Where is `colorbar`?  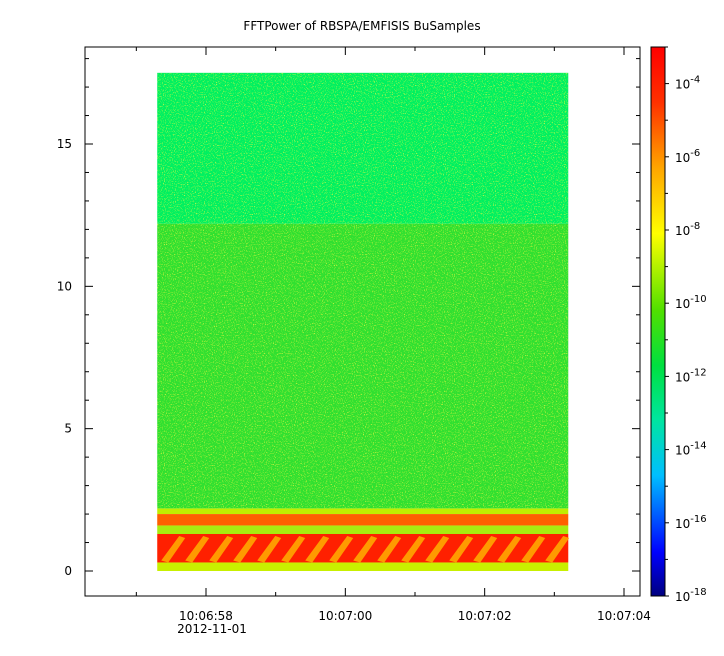 colorbar is located at coordinates (658, 321).